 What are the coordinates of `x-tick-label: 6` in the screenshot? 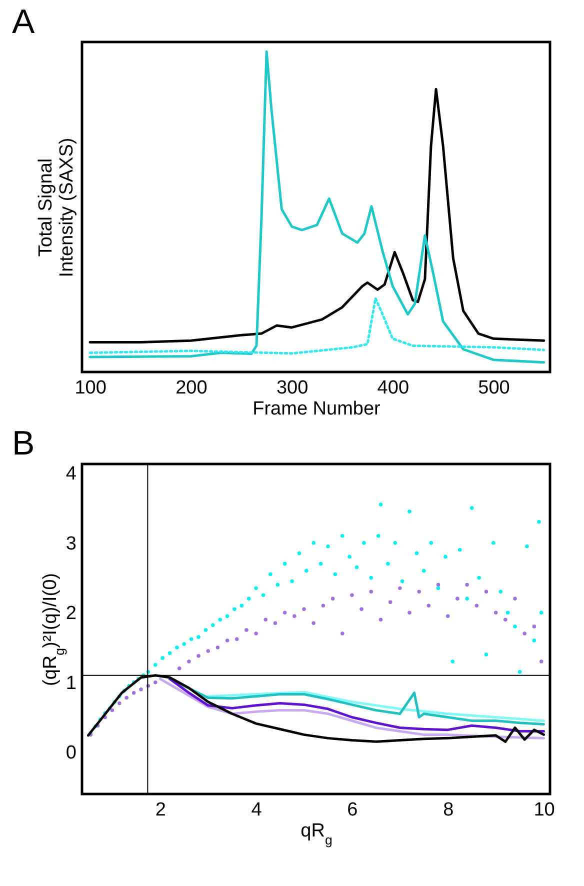 It's located at (352, 810).